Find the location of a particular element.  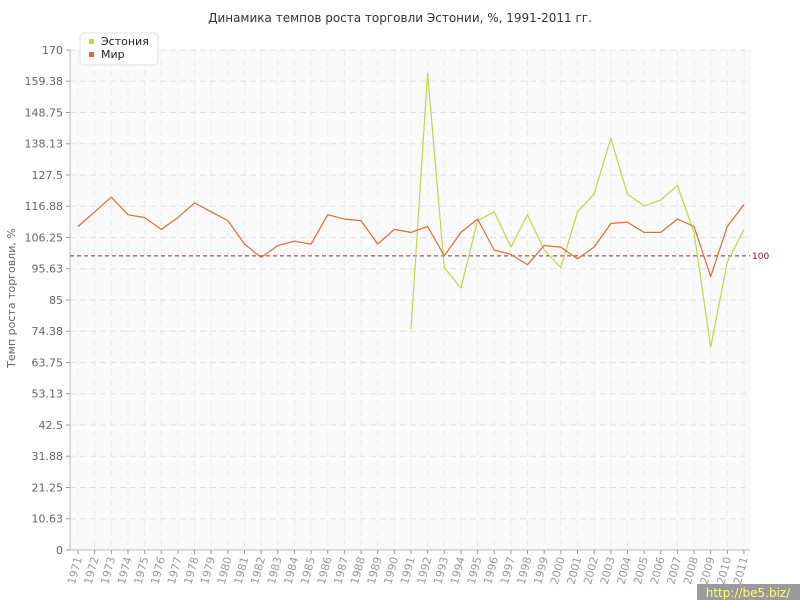

watermark-text: http://be5.biz/ is located at coordinates (748, 593).